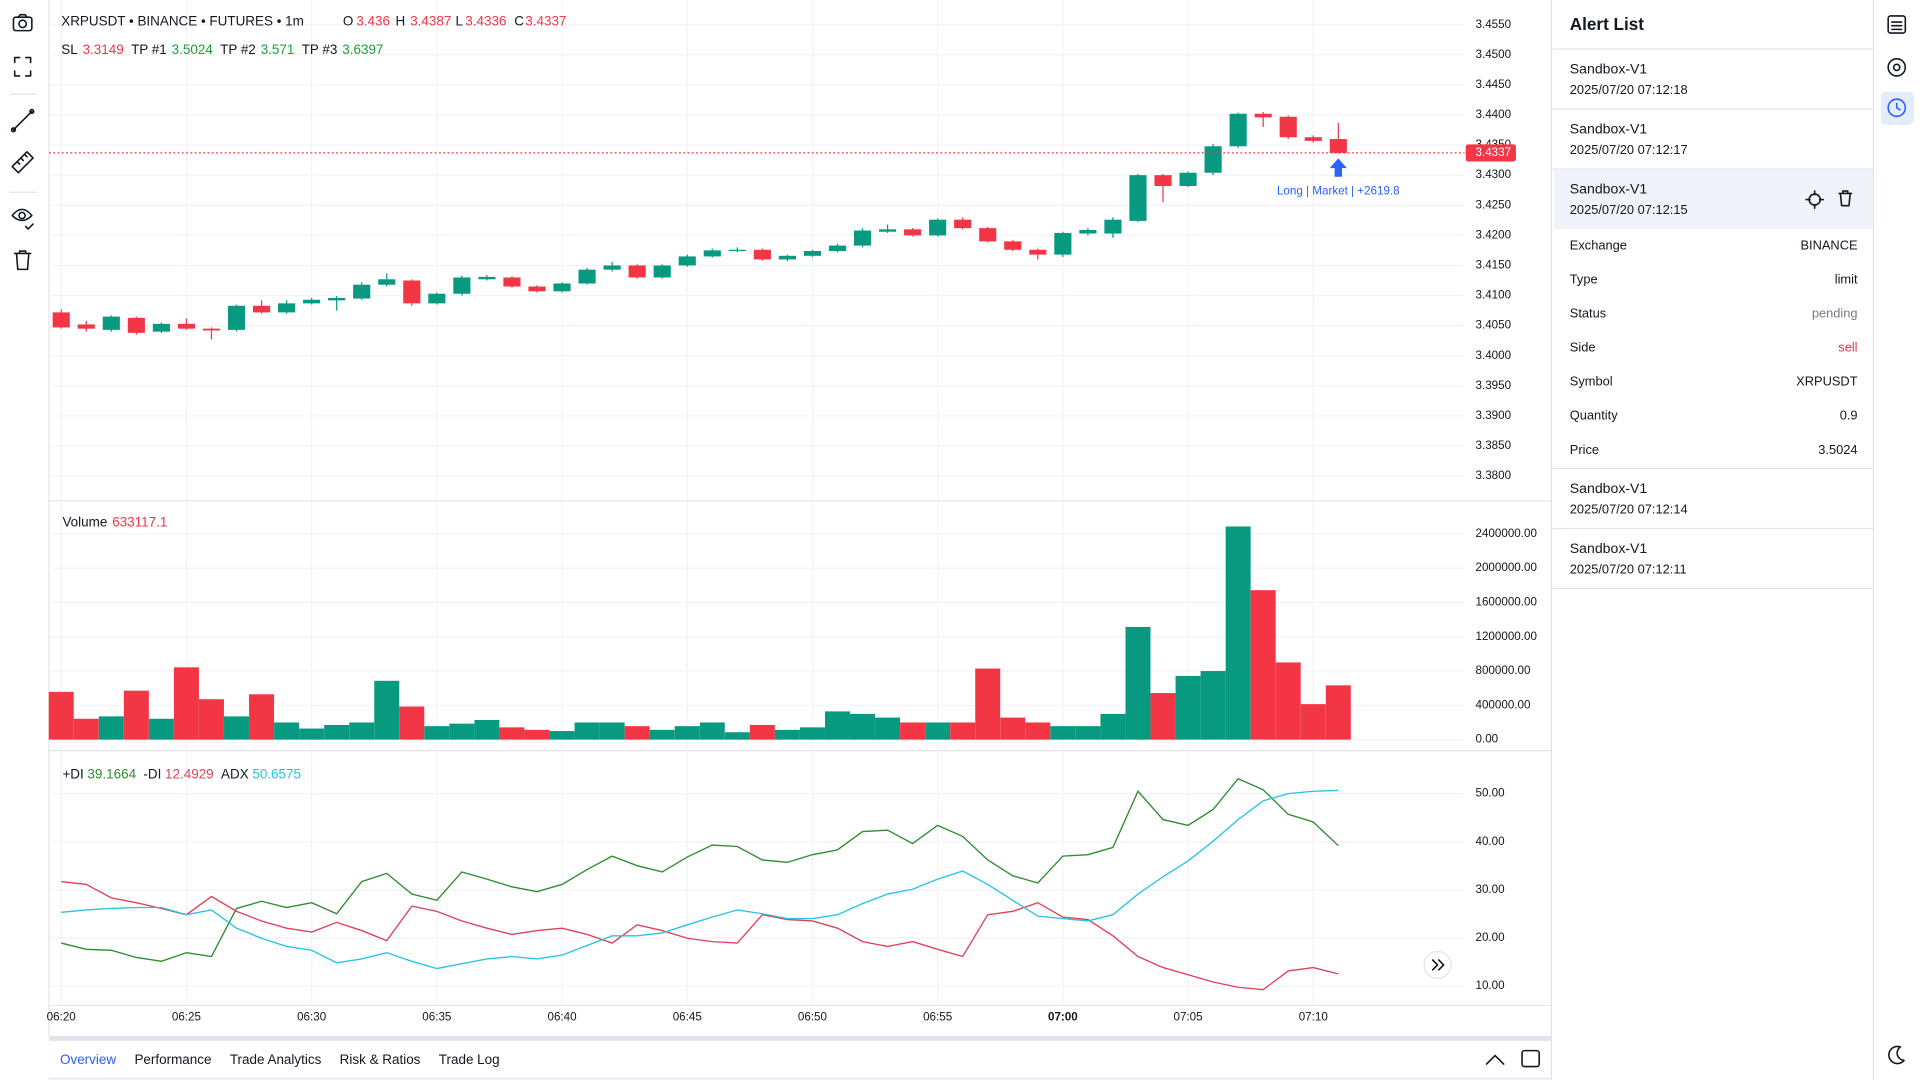 The image size is (1920, 1080). What do you see at coordinates (149, 49) in the screenshot?
I see `level-name: TP #1` at bounding box center [149, 49].